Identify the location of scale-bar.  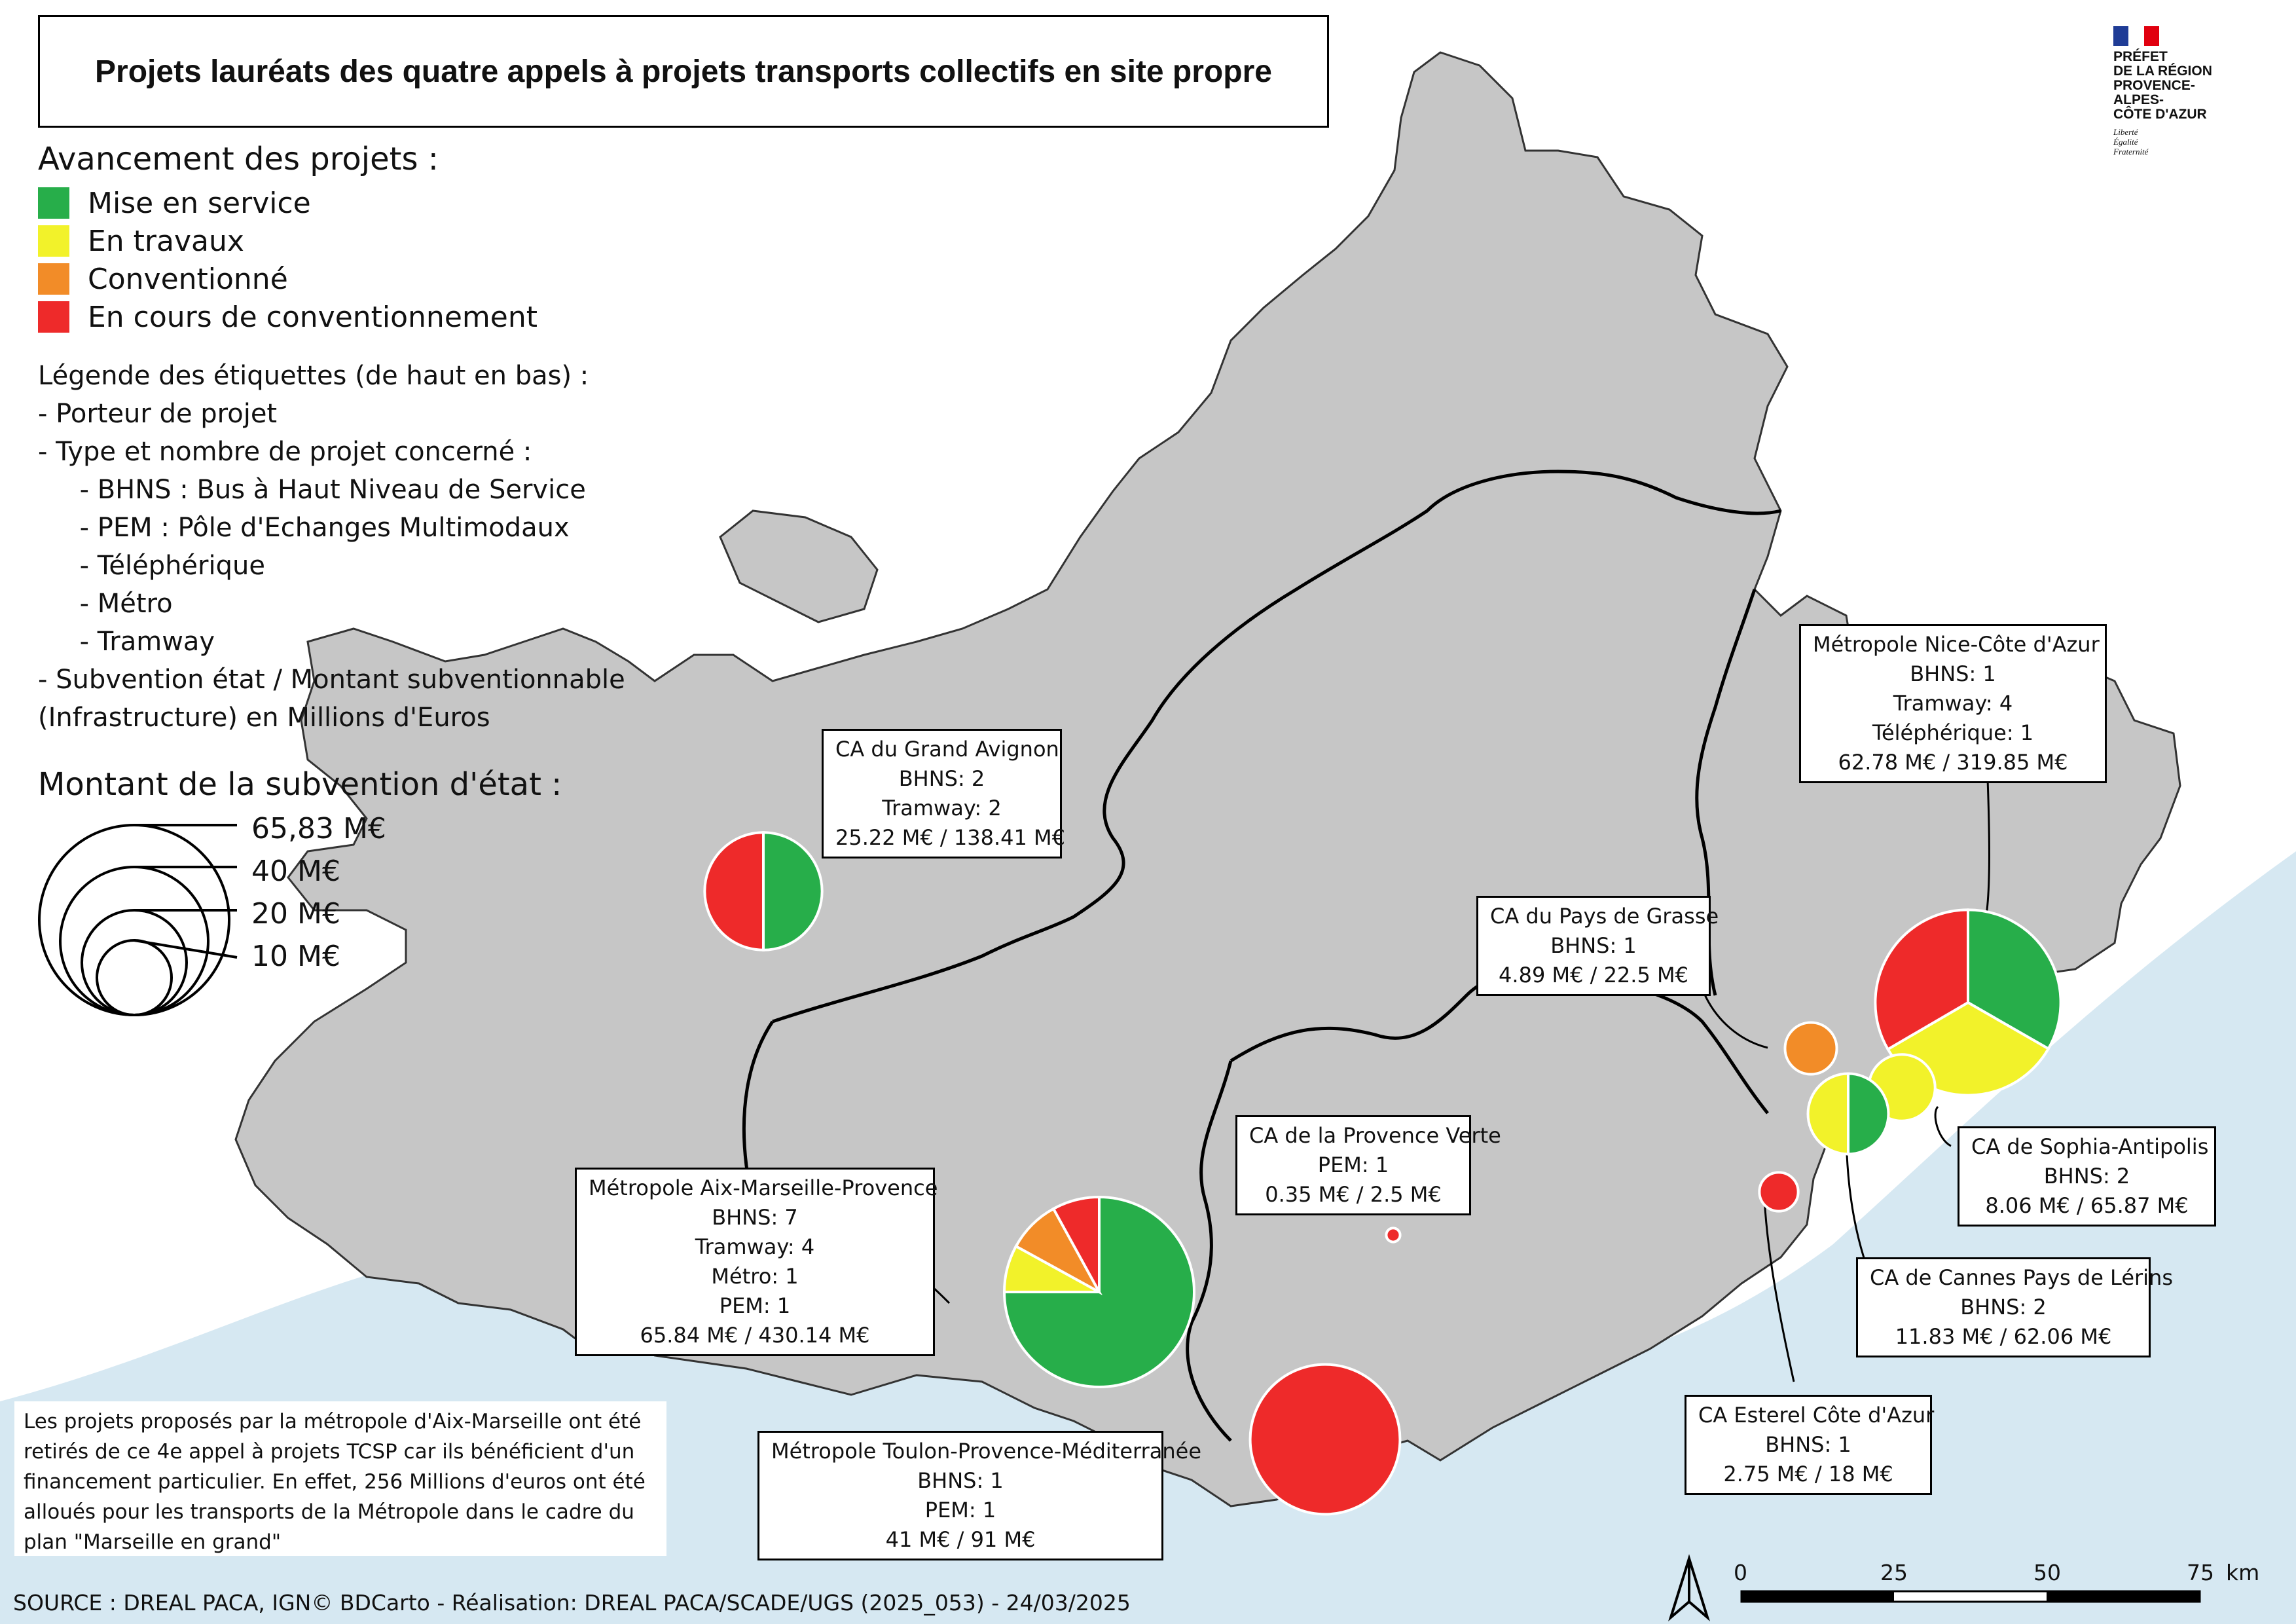
(1970, 1596).